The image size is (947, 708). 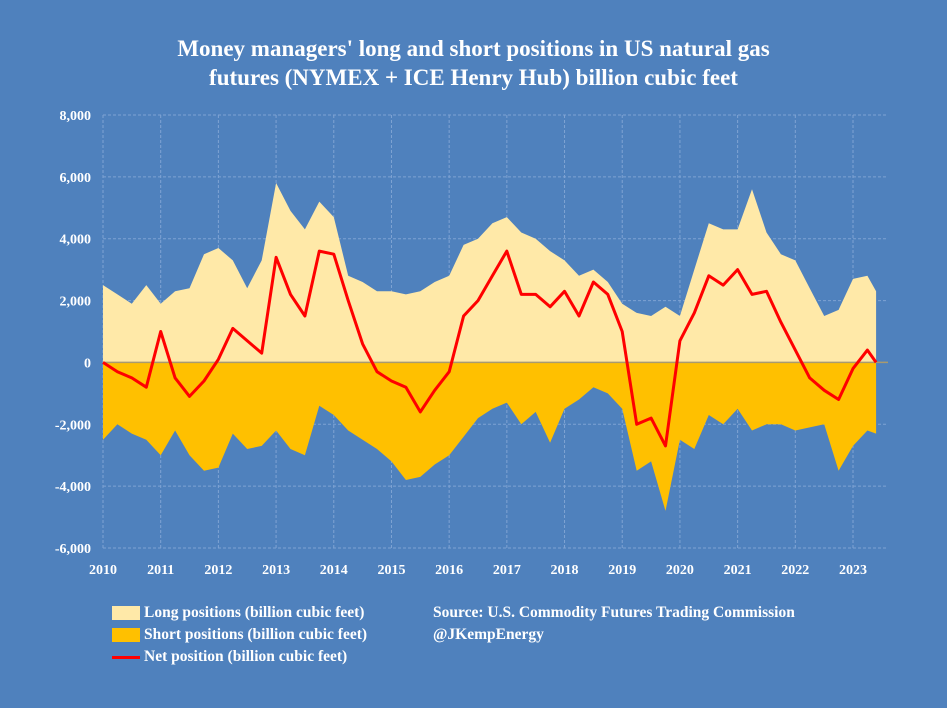 I want to click on x-tick-label: 2010, so click(x=103, y=570).